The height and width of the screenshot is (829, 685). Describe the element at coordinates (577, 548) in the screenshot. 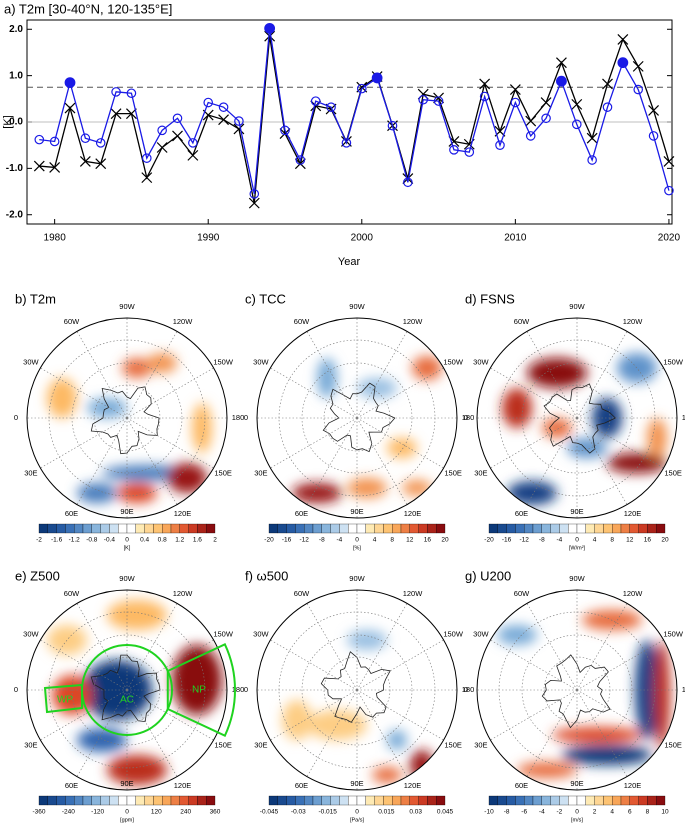

I see `colorbar-unit: [W/m²]` at that location.